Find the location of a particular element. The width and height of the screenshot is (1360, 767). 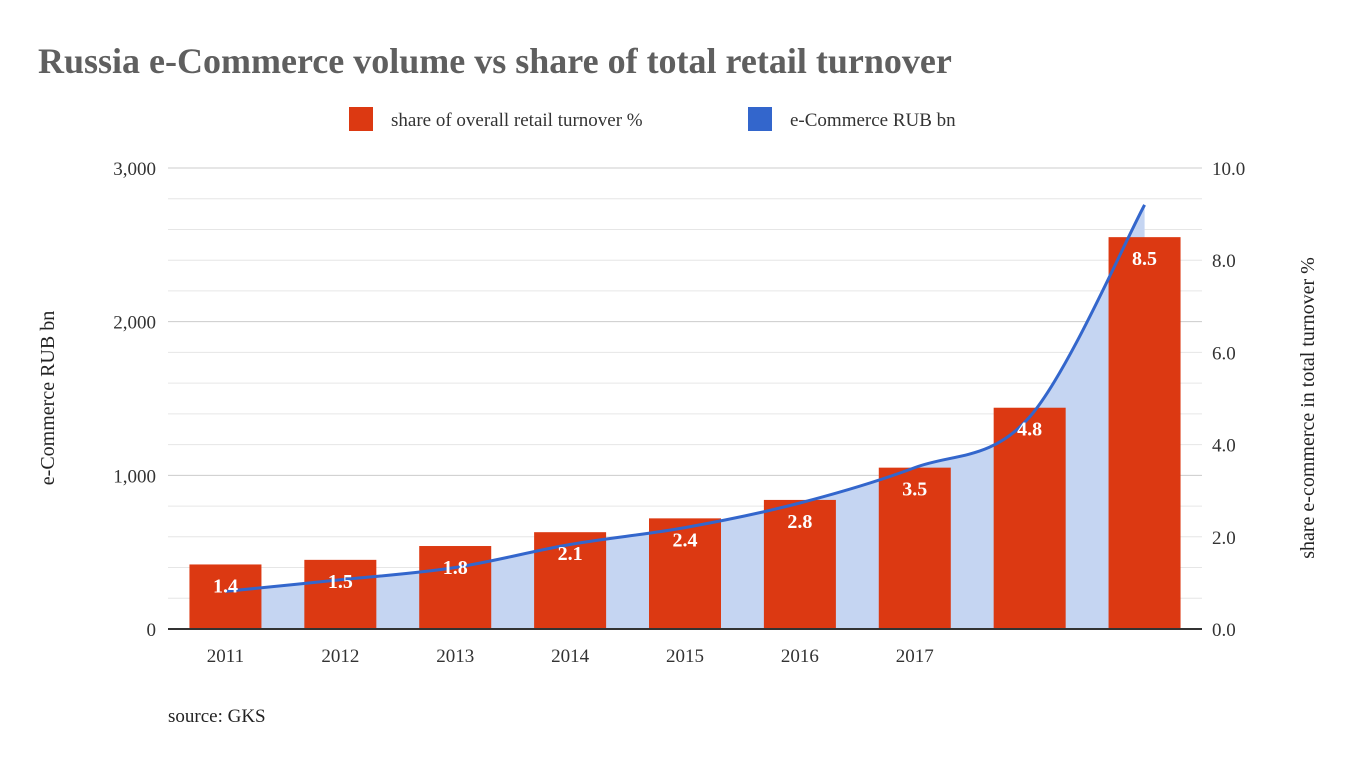

bar-value-label: 2.4 is located at coordinates (685, 540).